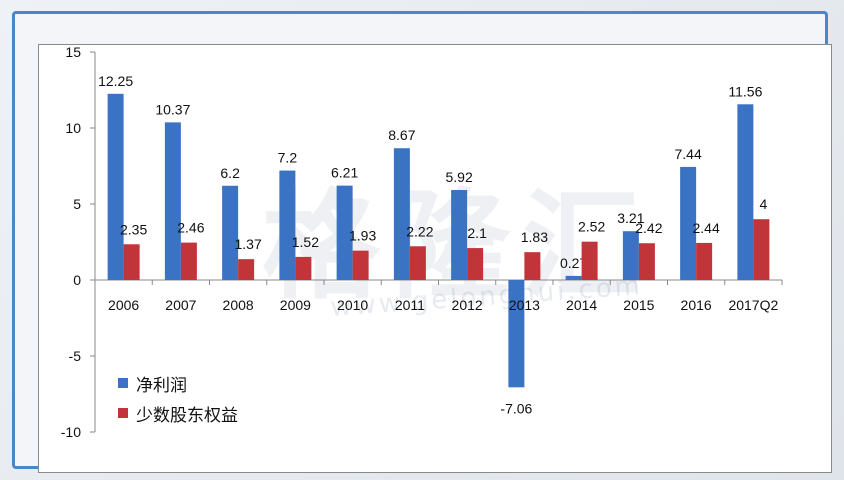 Image resolution: width=844 pixels, height=480 pixels. What do you see at coordinates (73, 52) in the screenshot?
I see `y-tick-label-15: 15` at bounding box center [73, 52].